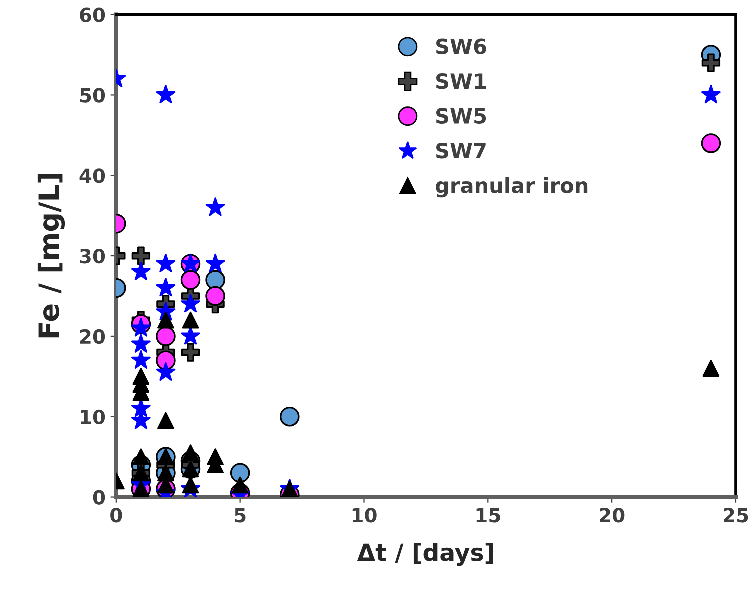  Describe the element at coordinates (461, 116) in the screenshot. I see `legend-label: SW5` at that location.